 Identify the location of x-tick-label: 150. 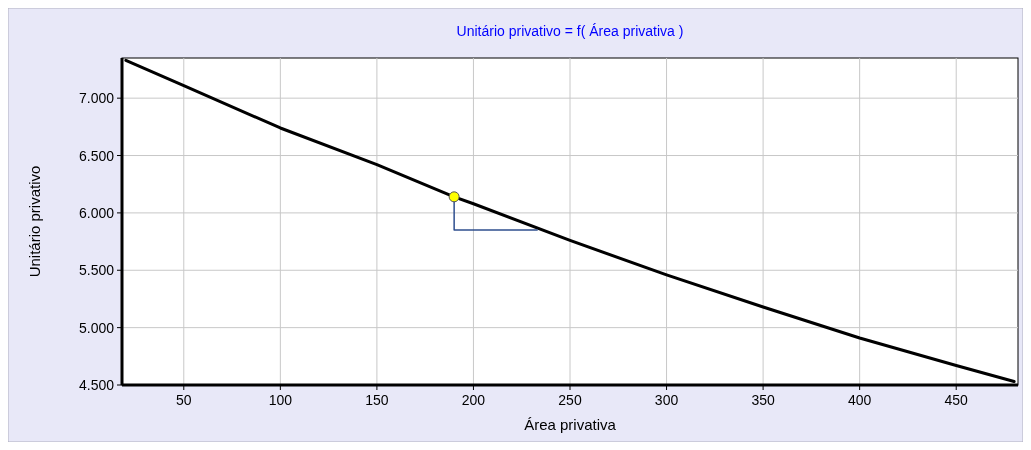
(377, 400).